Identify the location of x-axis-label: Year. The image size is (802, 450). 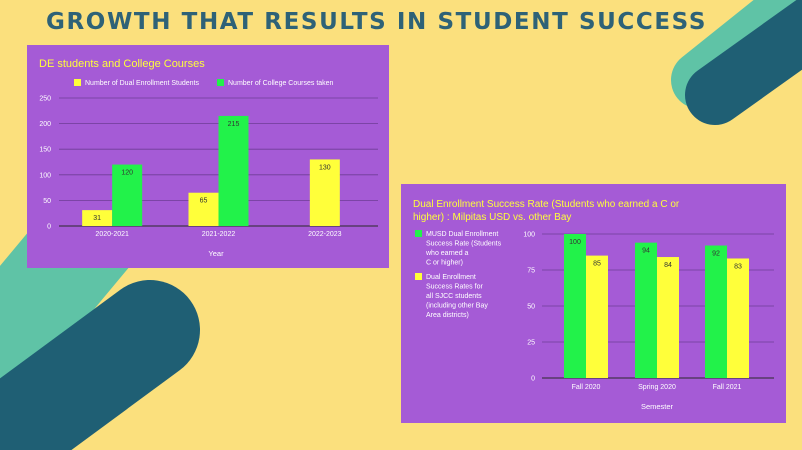
(216, 253).